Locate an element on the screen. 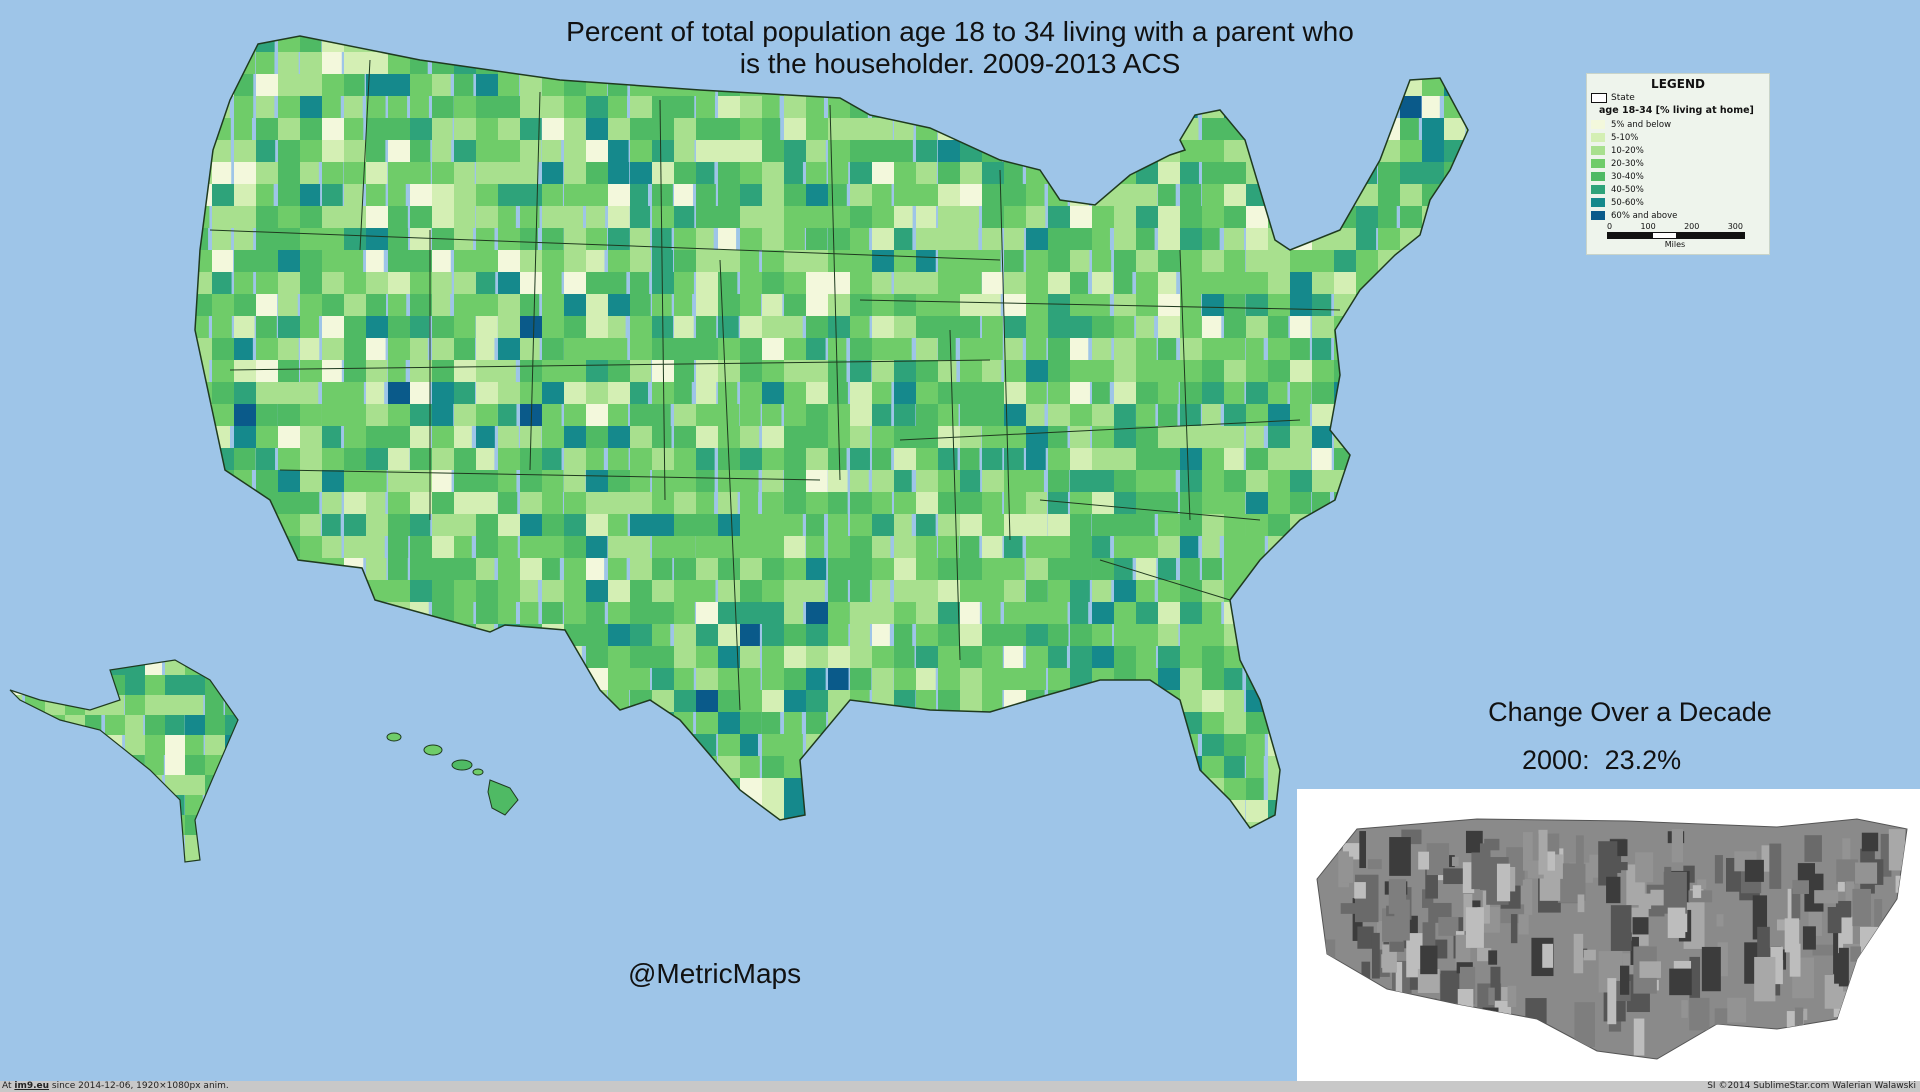  relief-map-inset is located at coordinates (1608, 935).